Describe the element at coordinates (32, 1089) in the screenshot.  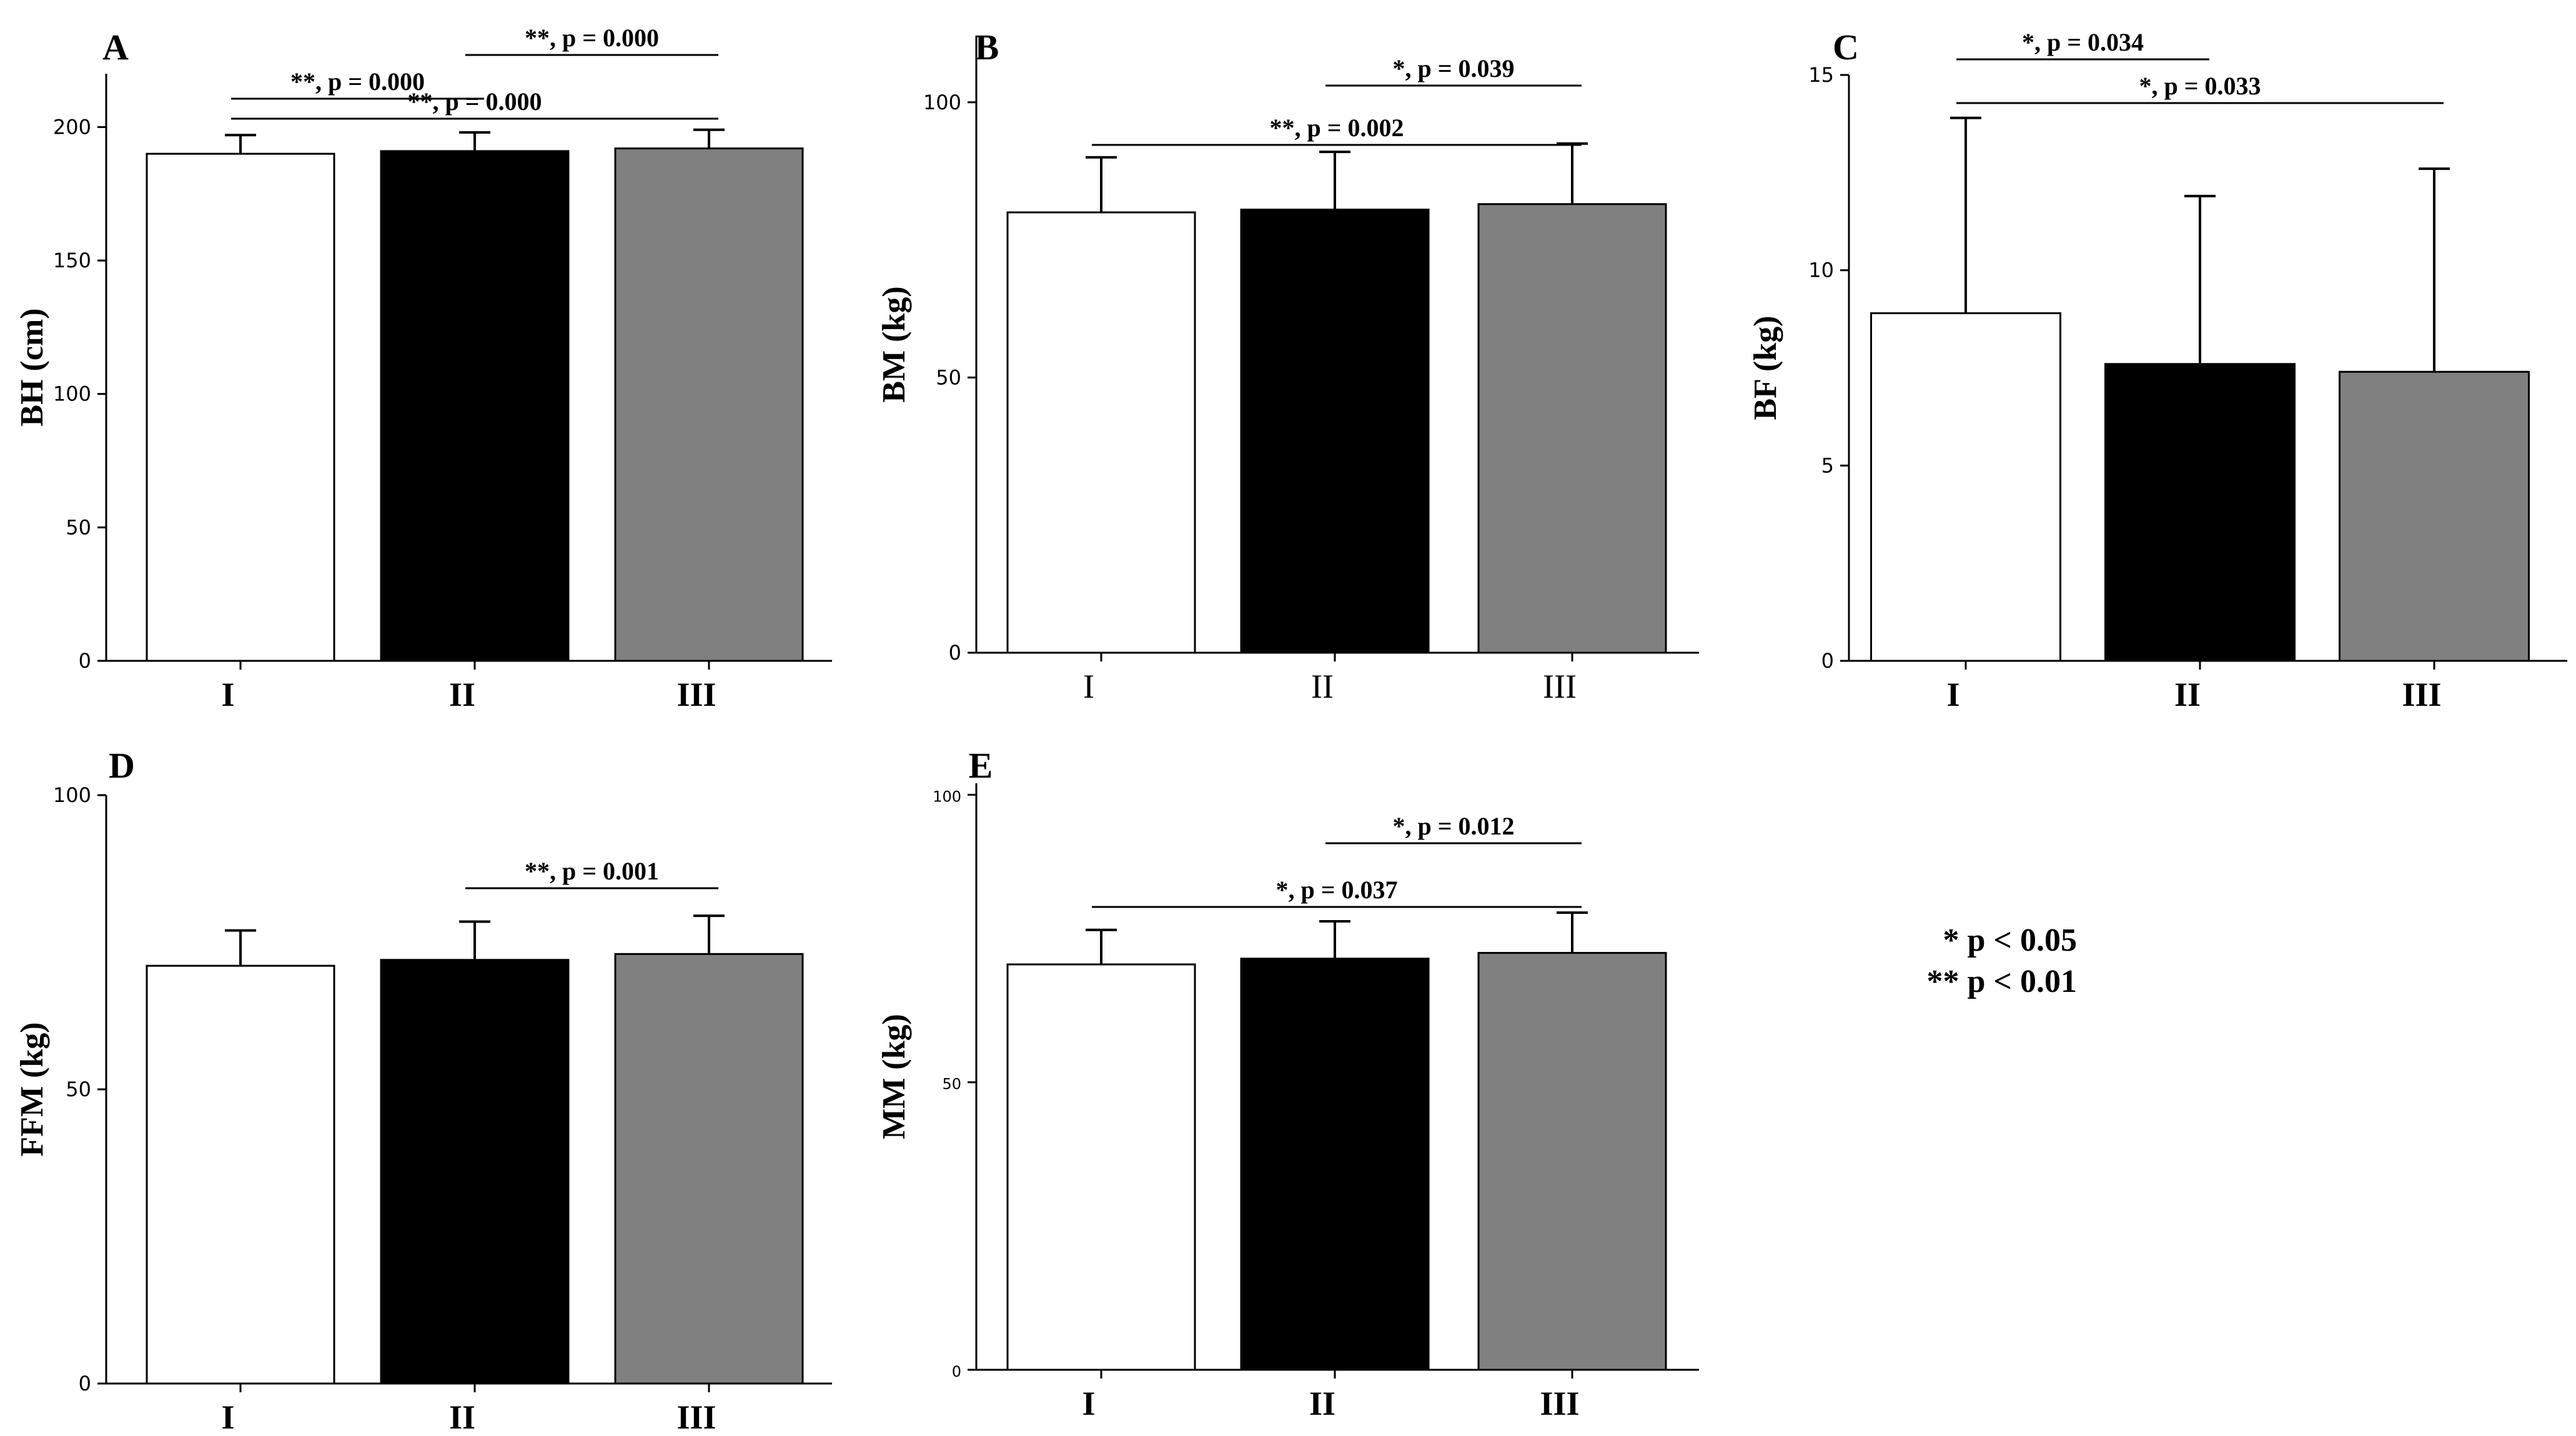
I see `y-axis-label: FFM (kg)` at that location.